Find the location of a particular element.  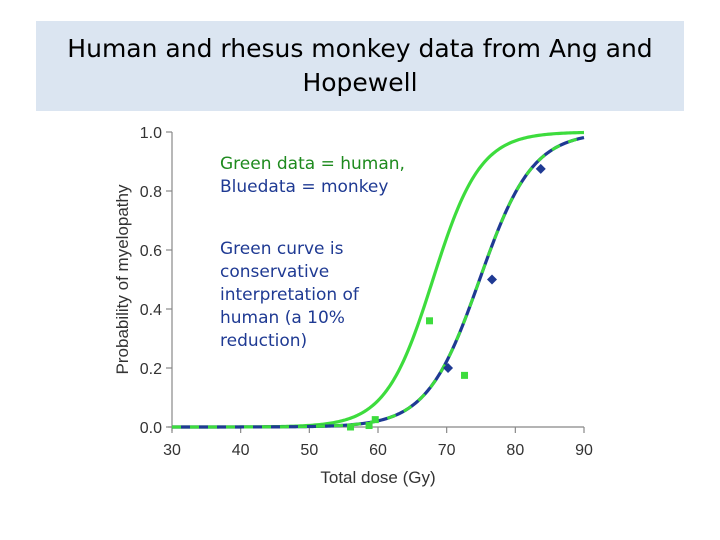

y-tick-label: 1.0 is located at coordinates (151, 133).